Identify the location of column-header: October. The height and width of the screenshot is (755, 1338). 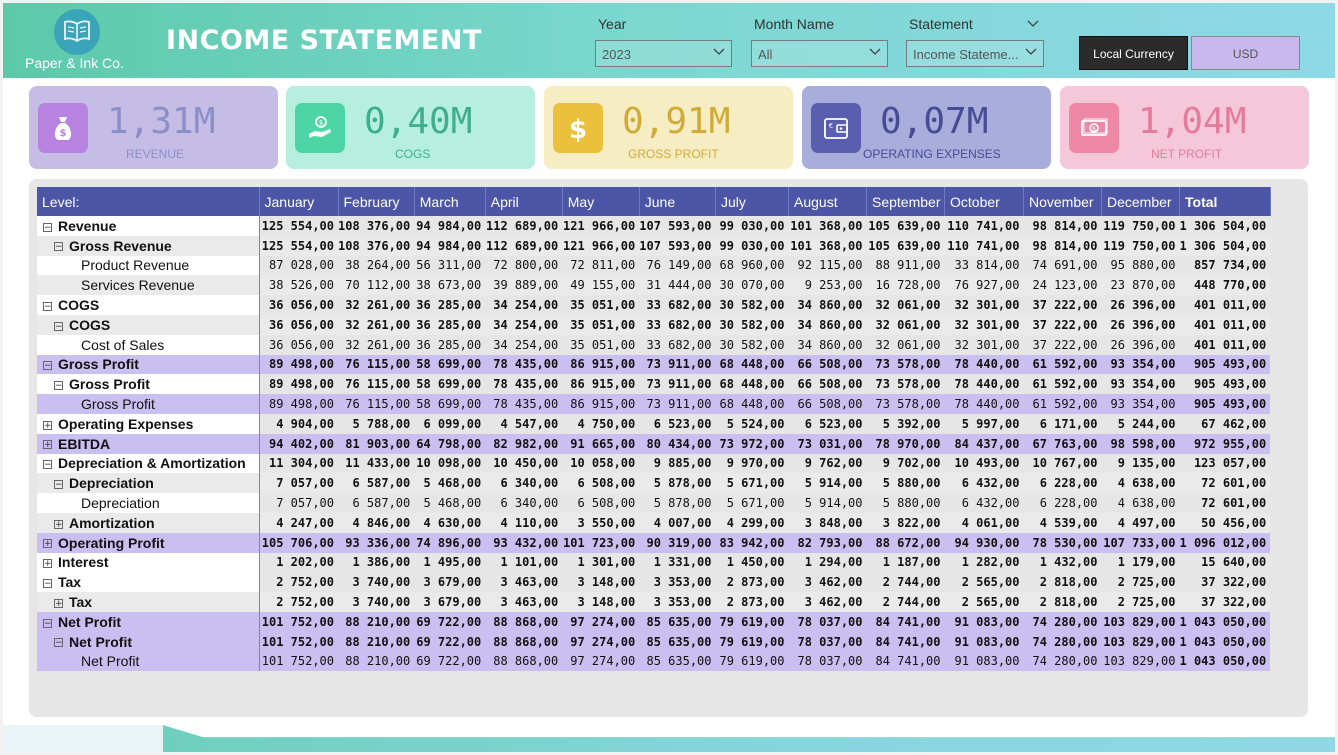
(984, 201).